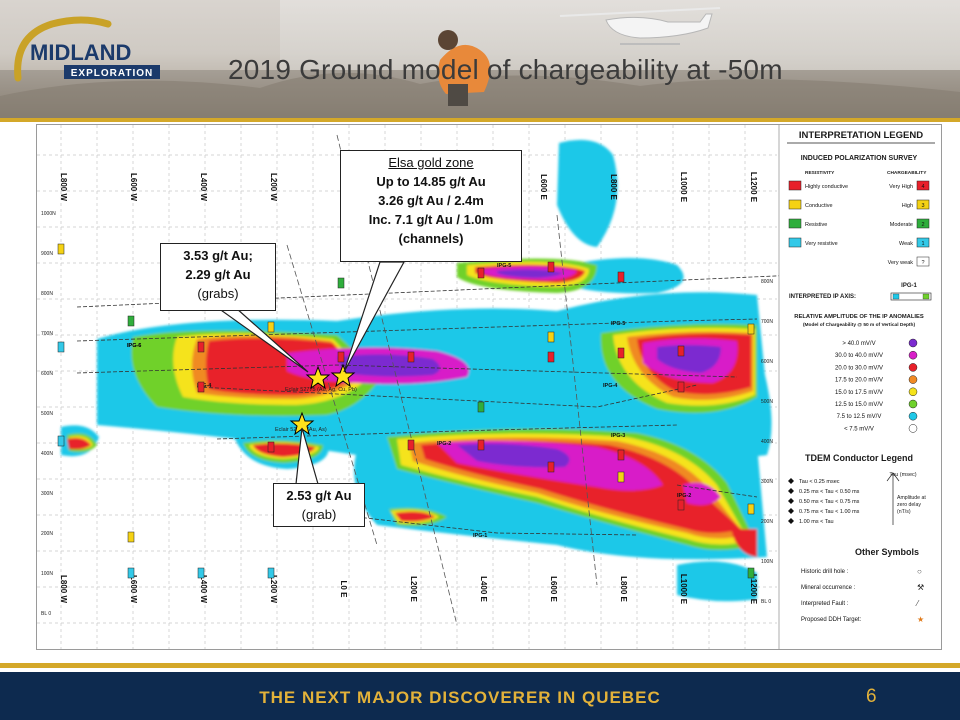  I want to click on footer-rule, so click(480, 665).